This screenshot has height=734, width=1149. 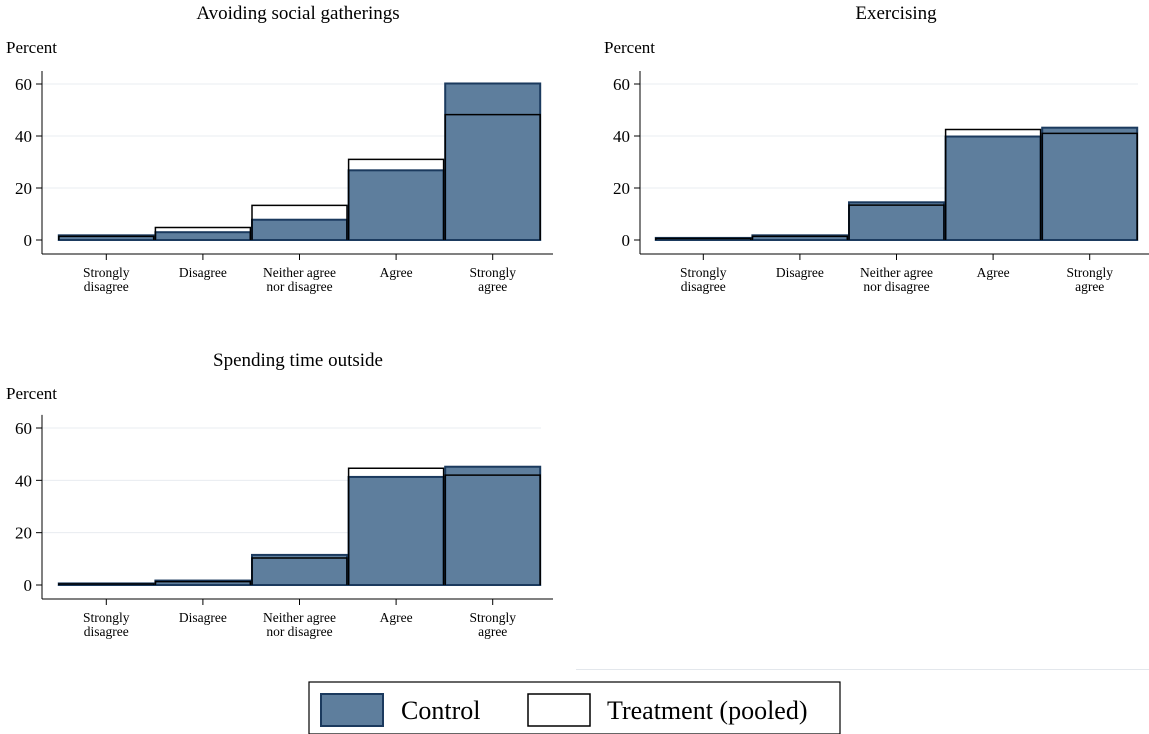 What do you see at coordinates (440, 710) in the screenshot?
I see `legend-label-control: Control` at bounding box center [440, 710].